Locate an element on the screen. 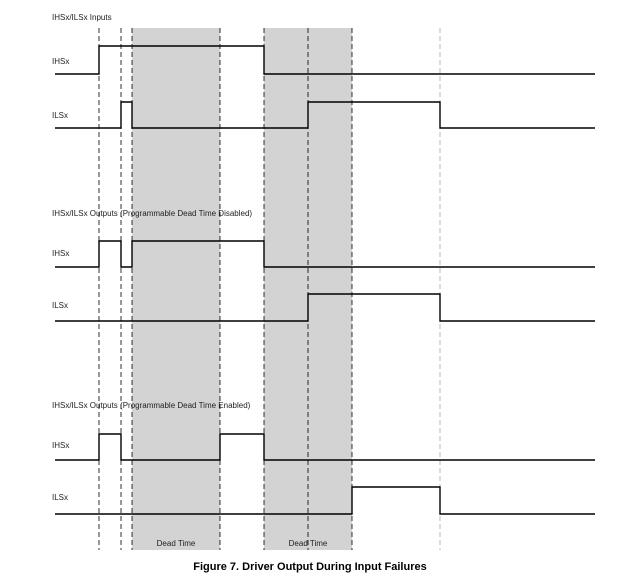 This screenshot has height=581, width=620. section-title: IHSx/ILSx Inputs is located at coordinates (82, 17).